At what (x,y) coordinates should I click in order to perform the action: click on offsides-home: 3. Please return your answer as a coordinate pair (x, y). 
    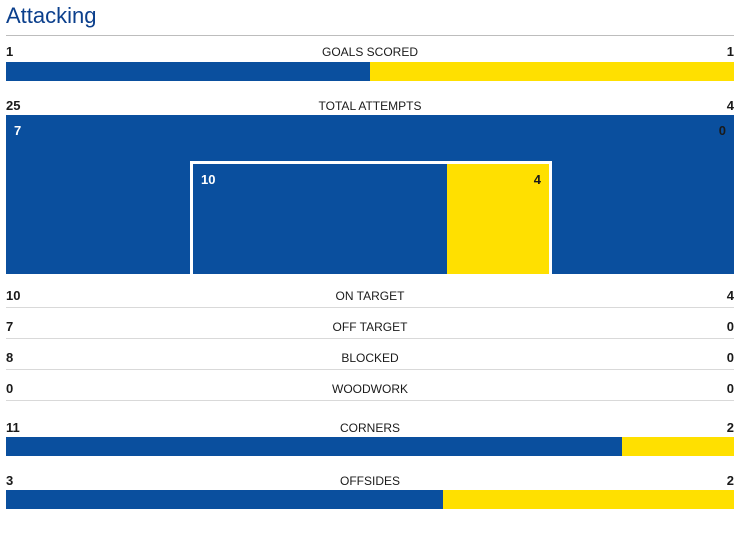
    Looking at the image, I should click on (10, 480).